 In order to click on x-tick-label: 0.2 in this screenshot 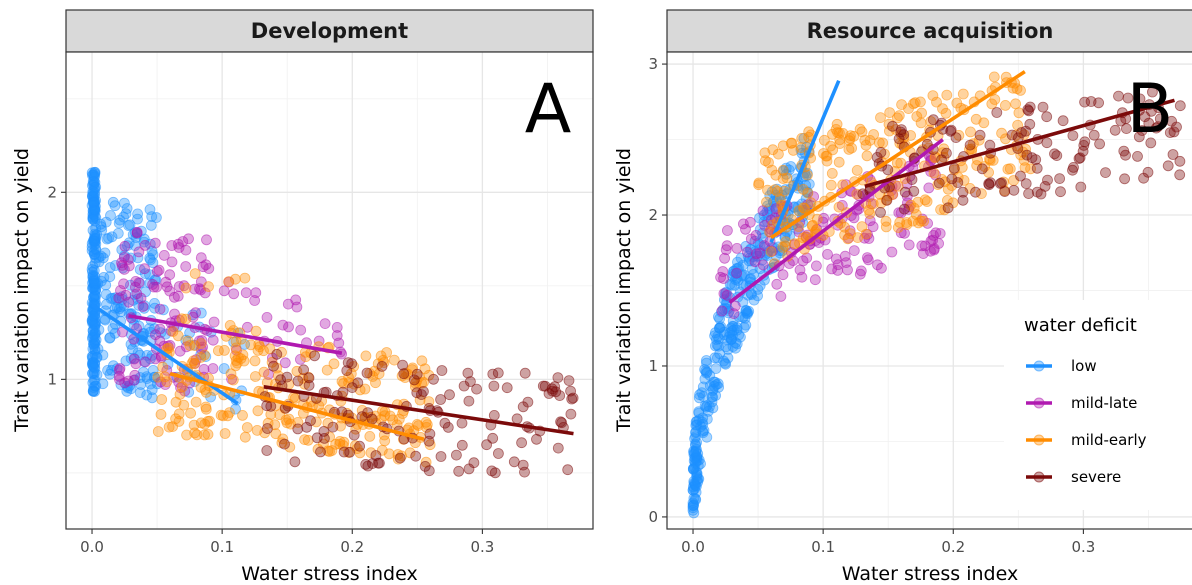, I will do `click(352, 547)`.